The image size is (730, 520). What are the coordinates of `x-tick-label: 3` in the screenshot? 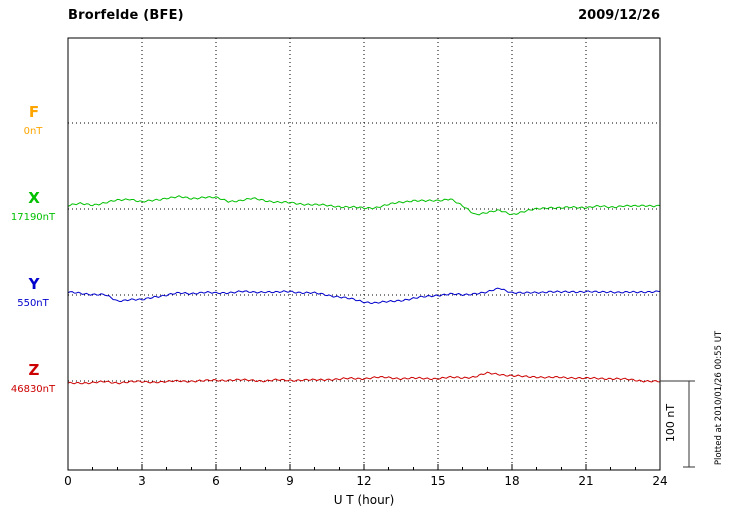 It's located at (142, 481).